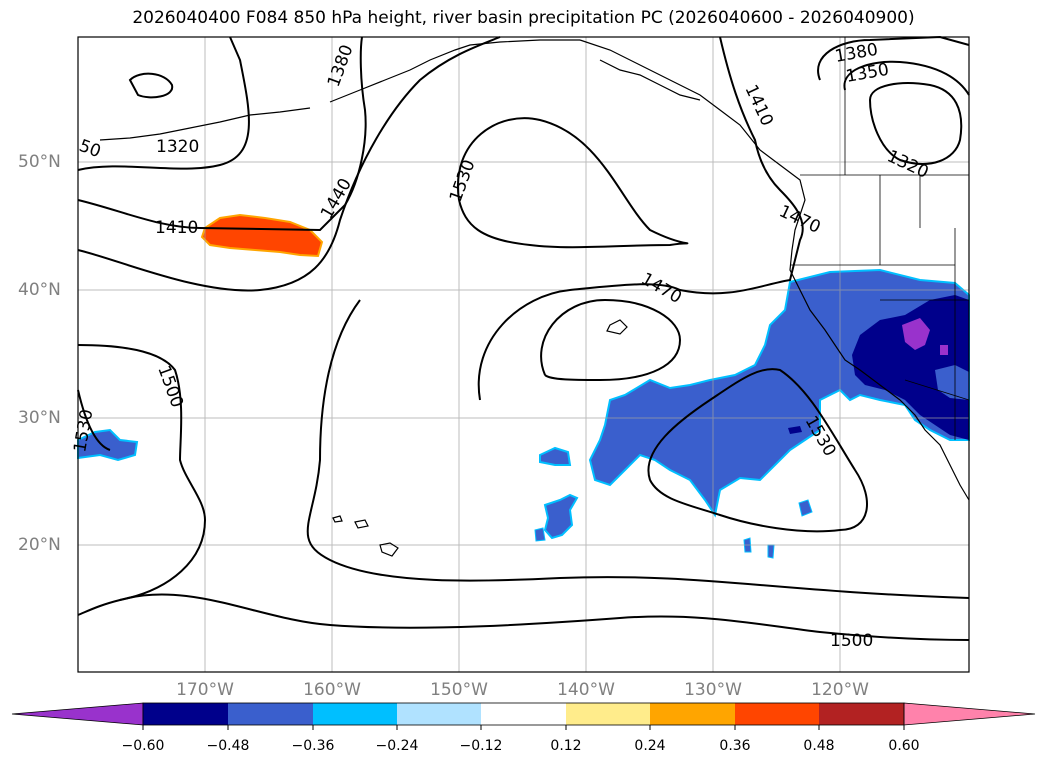  Describe the element at coordinates (944, 350) in the screenshot. I see `precip-region-purple-small` at that location.